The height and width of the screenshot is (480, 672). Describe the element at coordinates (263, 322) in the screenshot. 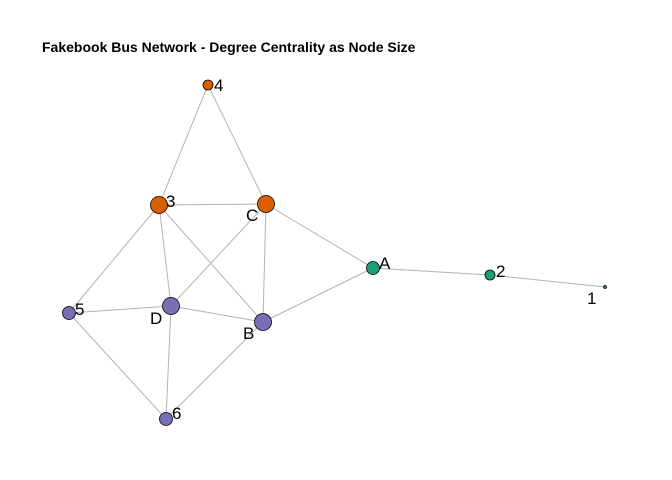

I see `node-B` at that location.